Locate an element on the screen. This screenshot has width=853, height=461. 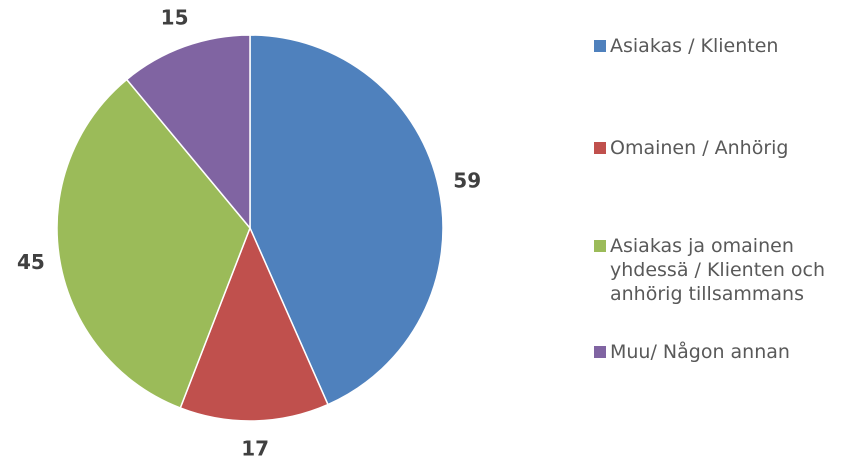
legend-item: Muu/ Någon annan is located at coordinates (692, 352).